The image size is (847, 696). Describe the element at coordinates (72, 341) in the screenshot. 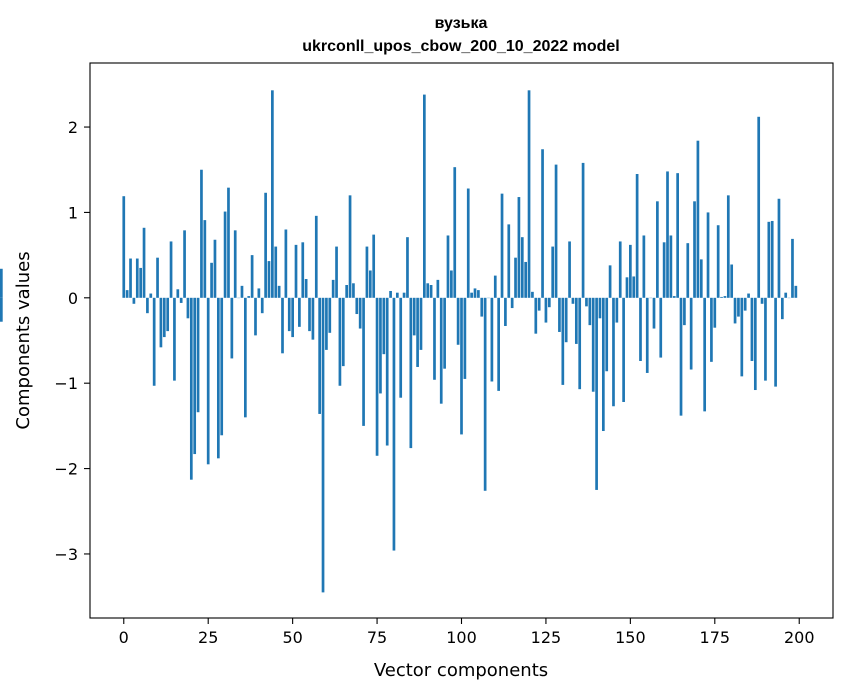

I see `y-axis-ticks: −3 −2 −1 0 1 2` at that location.